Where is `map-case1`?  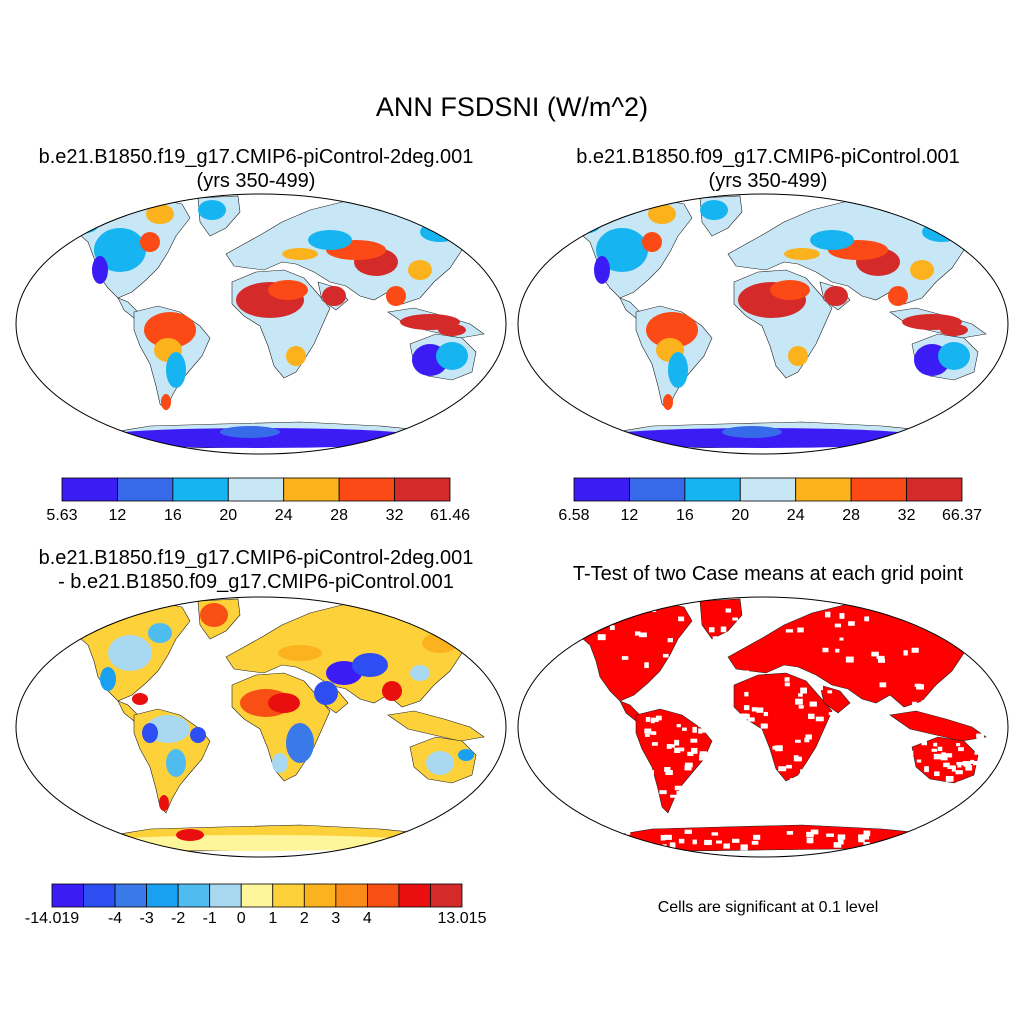
map-case1 is located at coordinates (261, 324).